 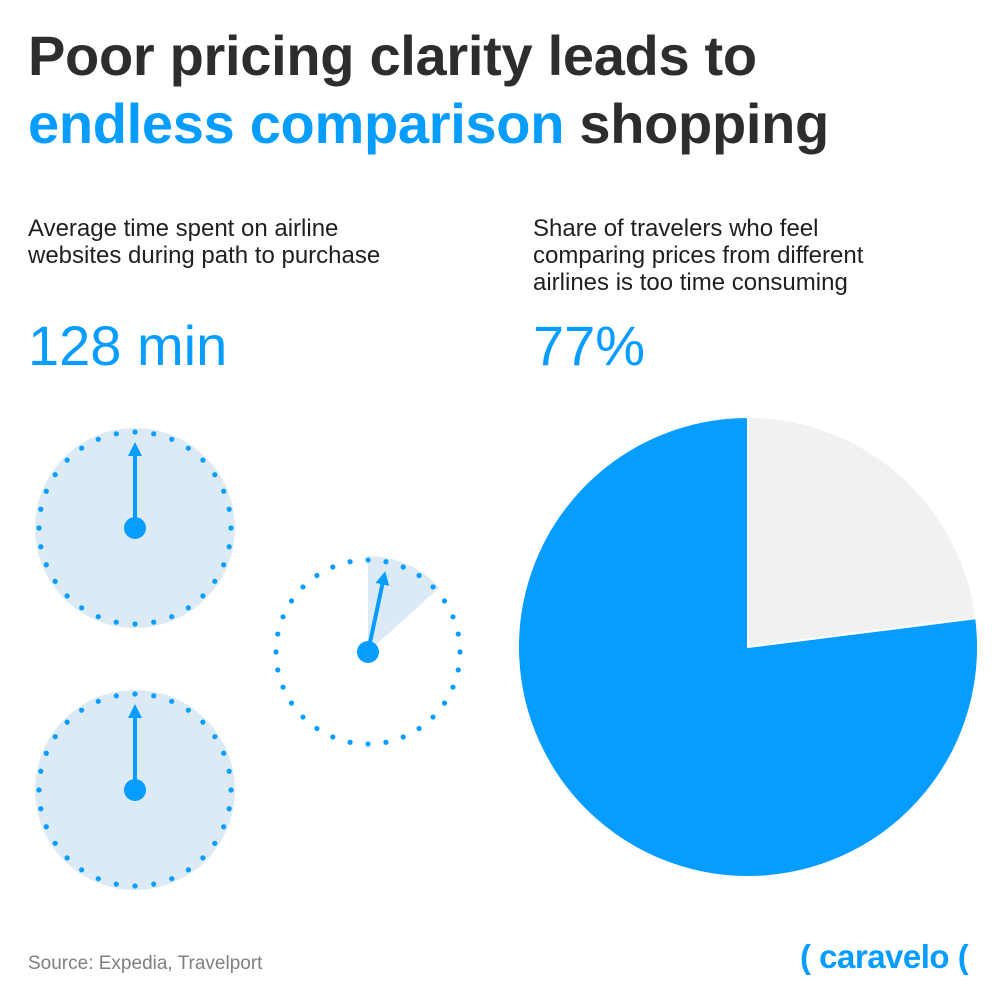 What do you see at coordinates (145, 963) in the screenshot?
I see `source-note: Source: Expedia, Travelport` at bounding box center [145, 963].